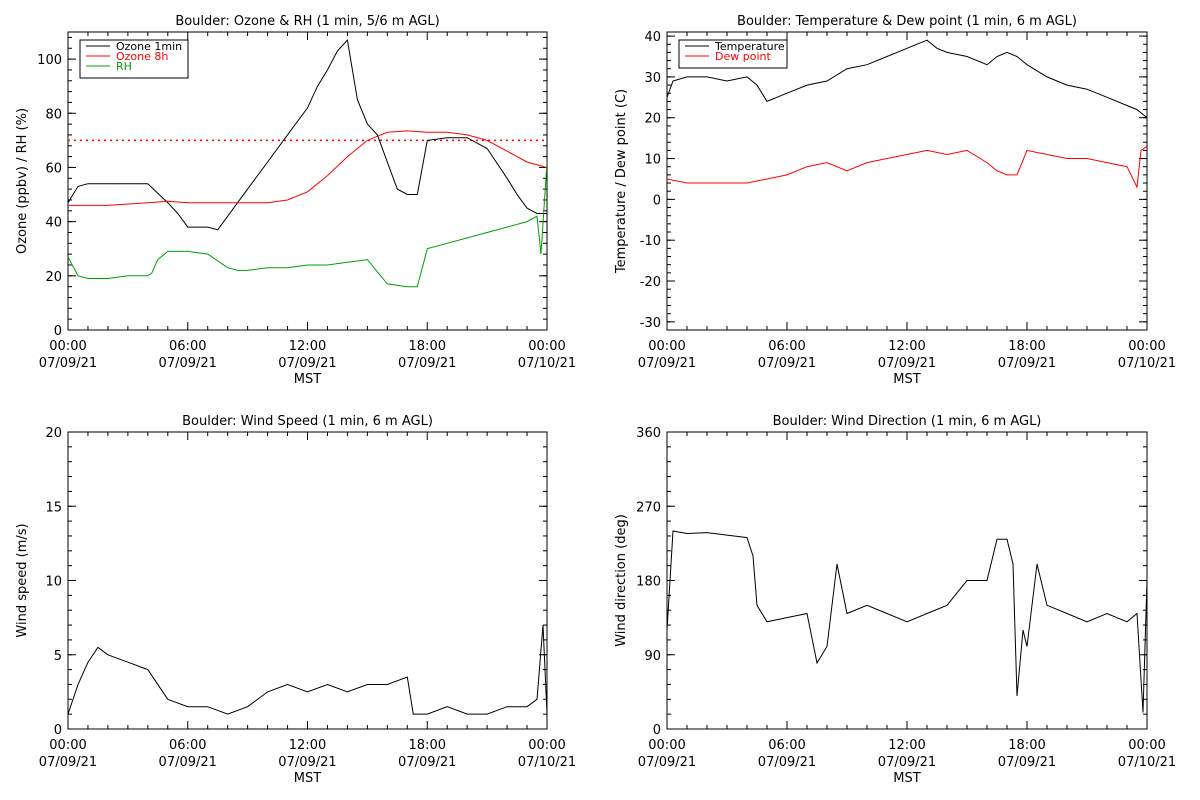 The height and width of the screenshot is (800, 1200). I want to click on y-axis-label: Wind speed (m/s), so click(22, 580).